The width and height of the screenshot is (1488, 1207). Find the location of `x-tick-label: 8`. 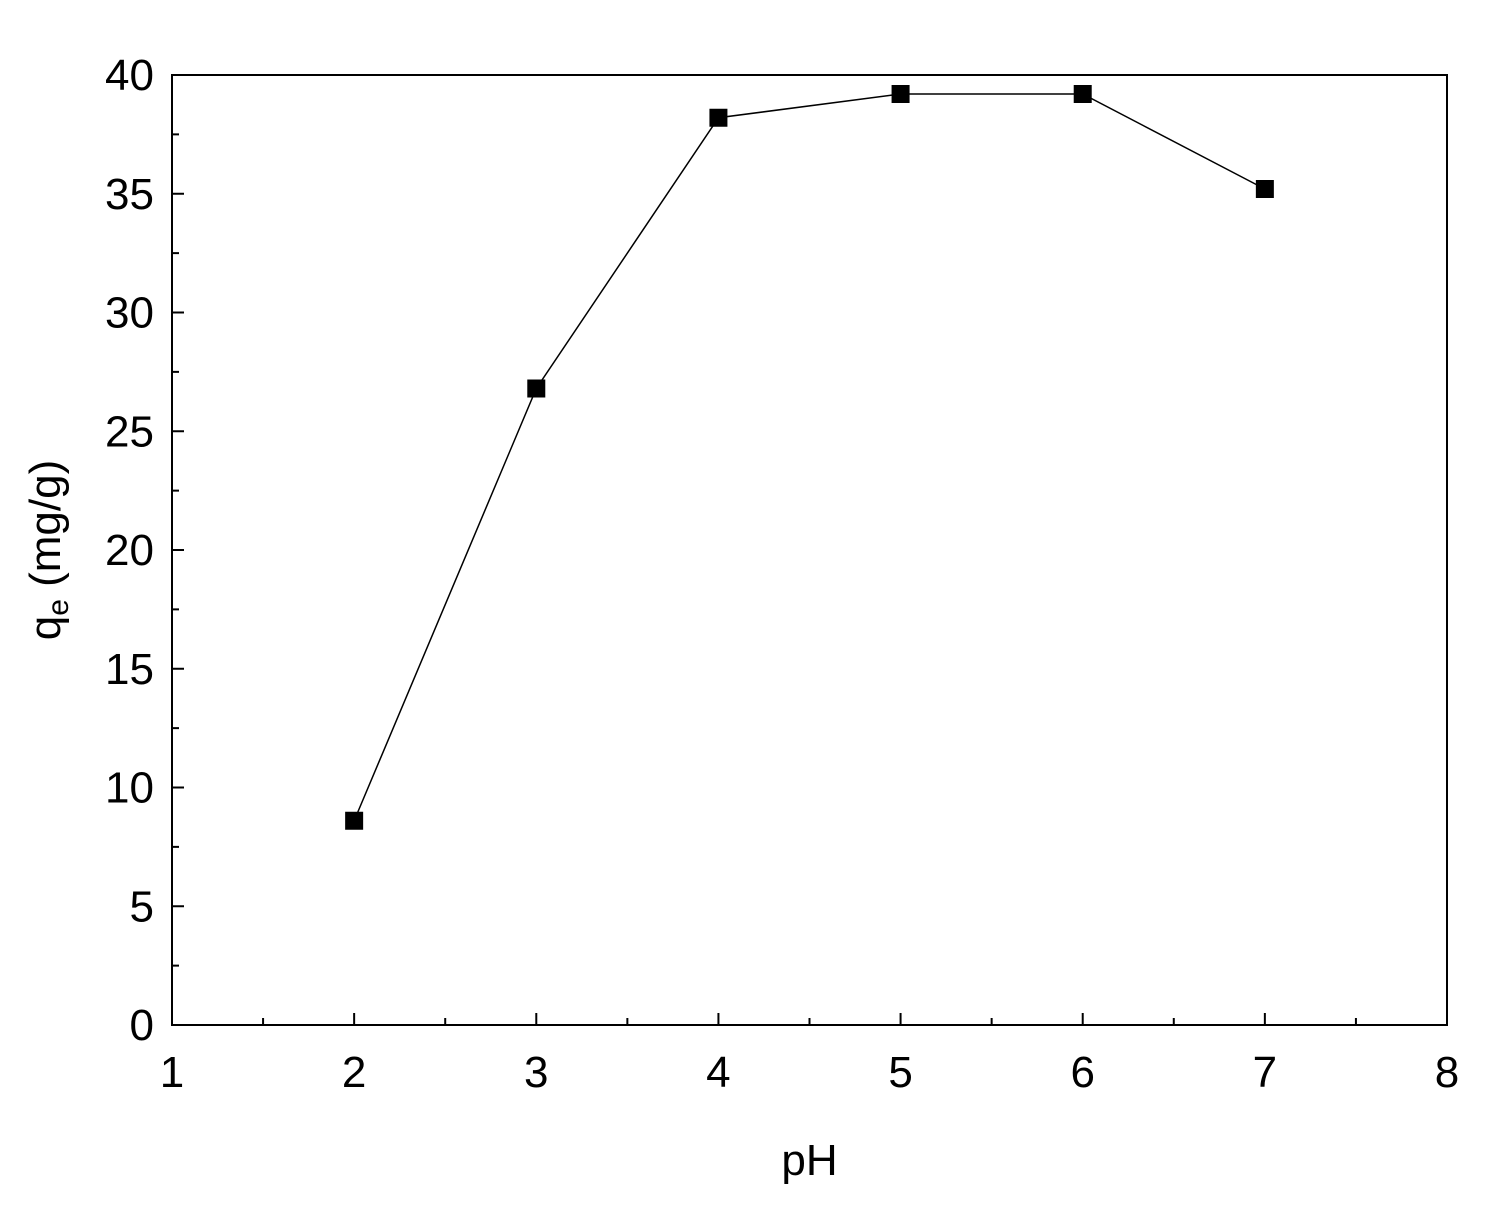

x-tick-label: 8 is located at coordinates (1447, 1072).